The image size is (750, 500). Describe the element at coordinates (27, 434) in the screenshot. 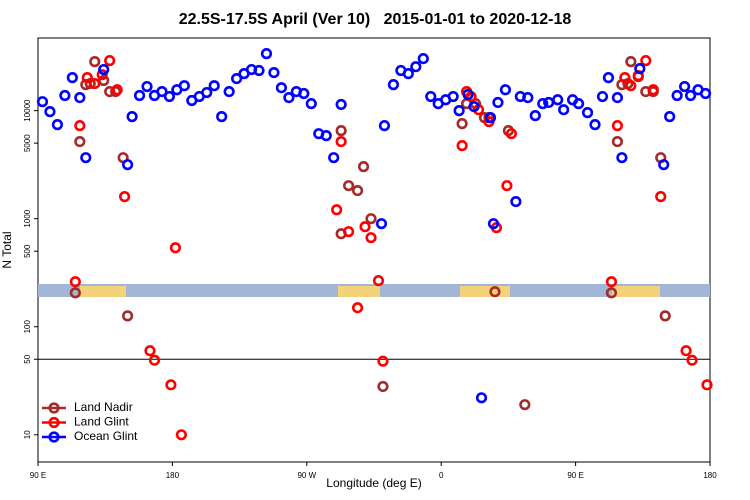

I see `y-tick-label: 10` at that location.